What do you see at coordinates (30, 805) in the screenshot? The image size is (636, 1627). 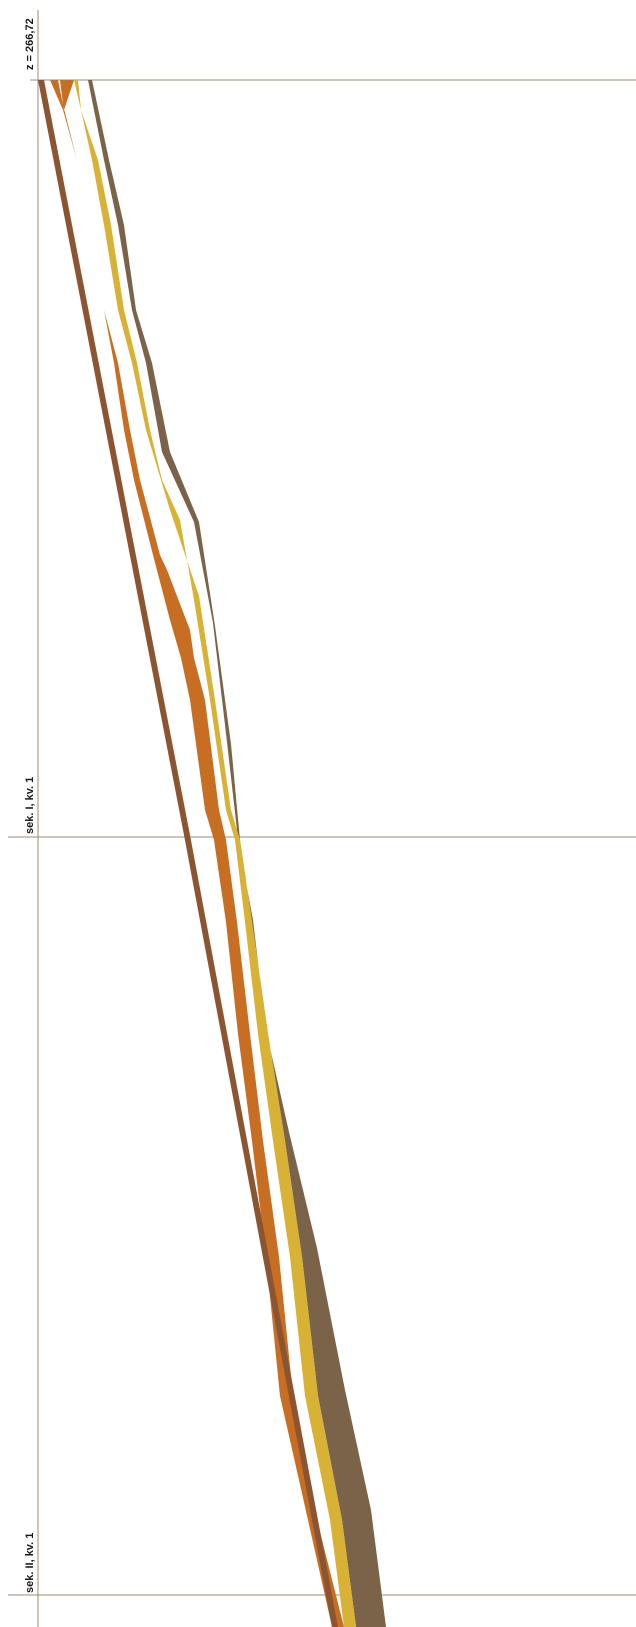 I see `section-1-label: sek. I, kv. 1` at bounding box center [30, 805].